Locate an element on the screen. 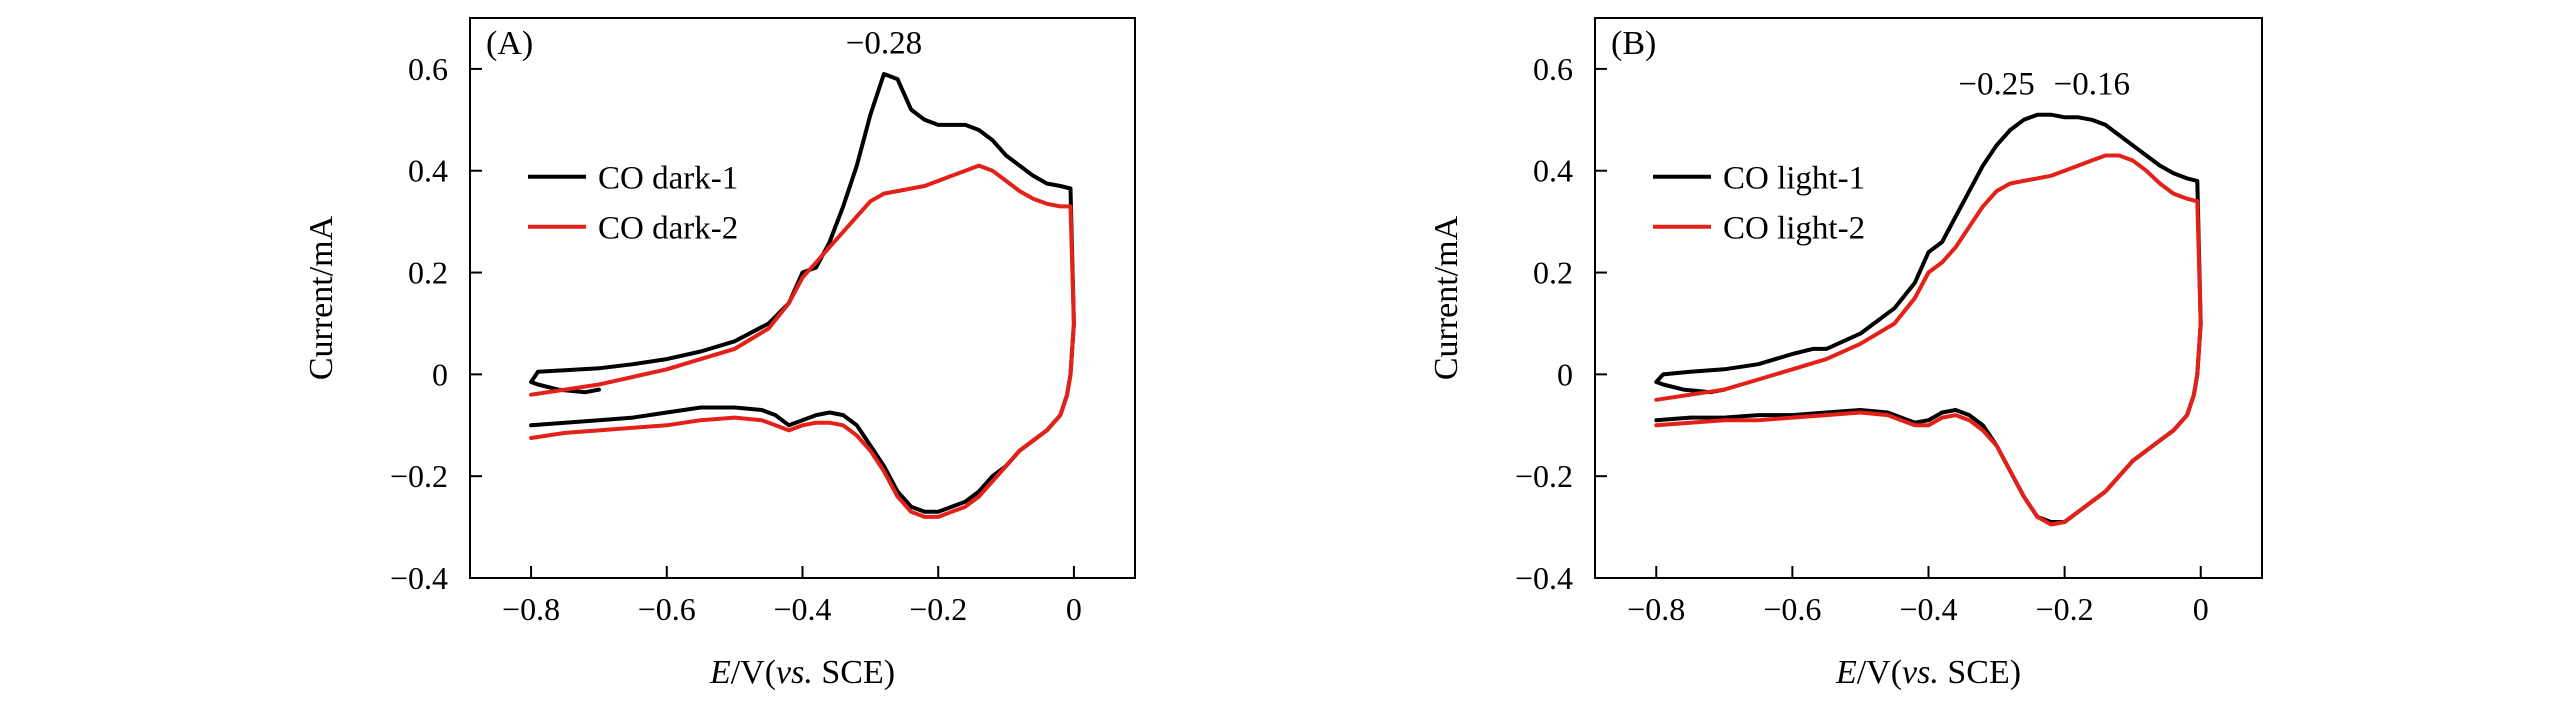 The image size is (2567, 709). series-group-b is located at coordinates (1928, 319).